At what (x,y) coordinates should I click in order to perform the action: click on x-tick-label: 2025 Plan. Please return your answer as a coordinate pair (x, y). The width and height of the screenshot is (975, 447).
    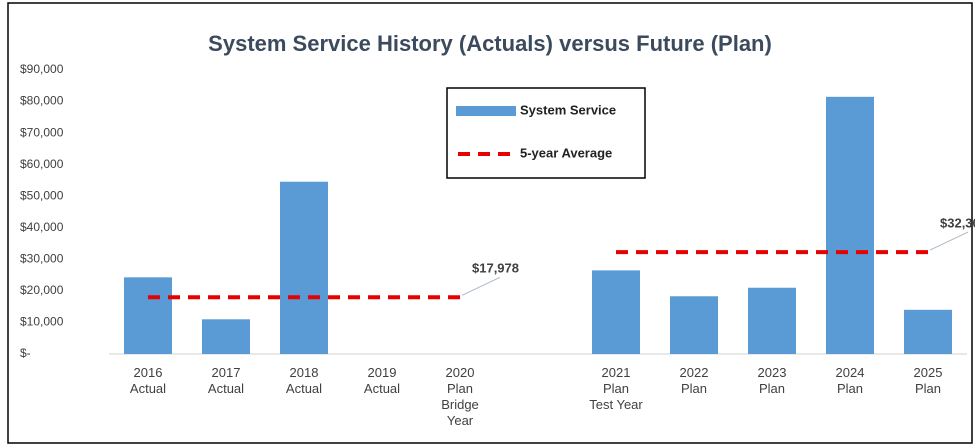
    Looking at the image, I should click on (928, 380).